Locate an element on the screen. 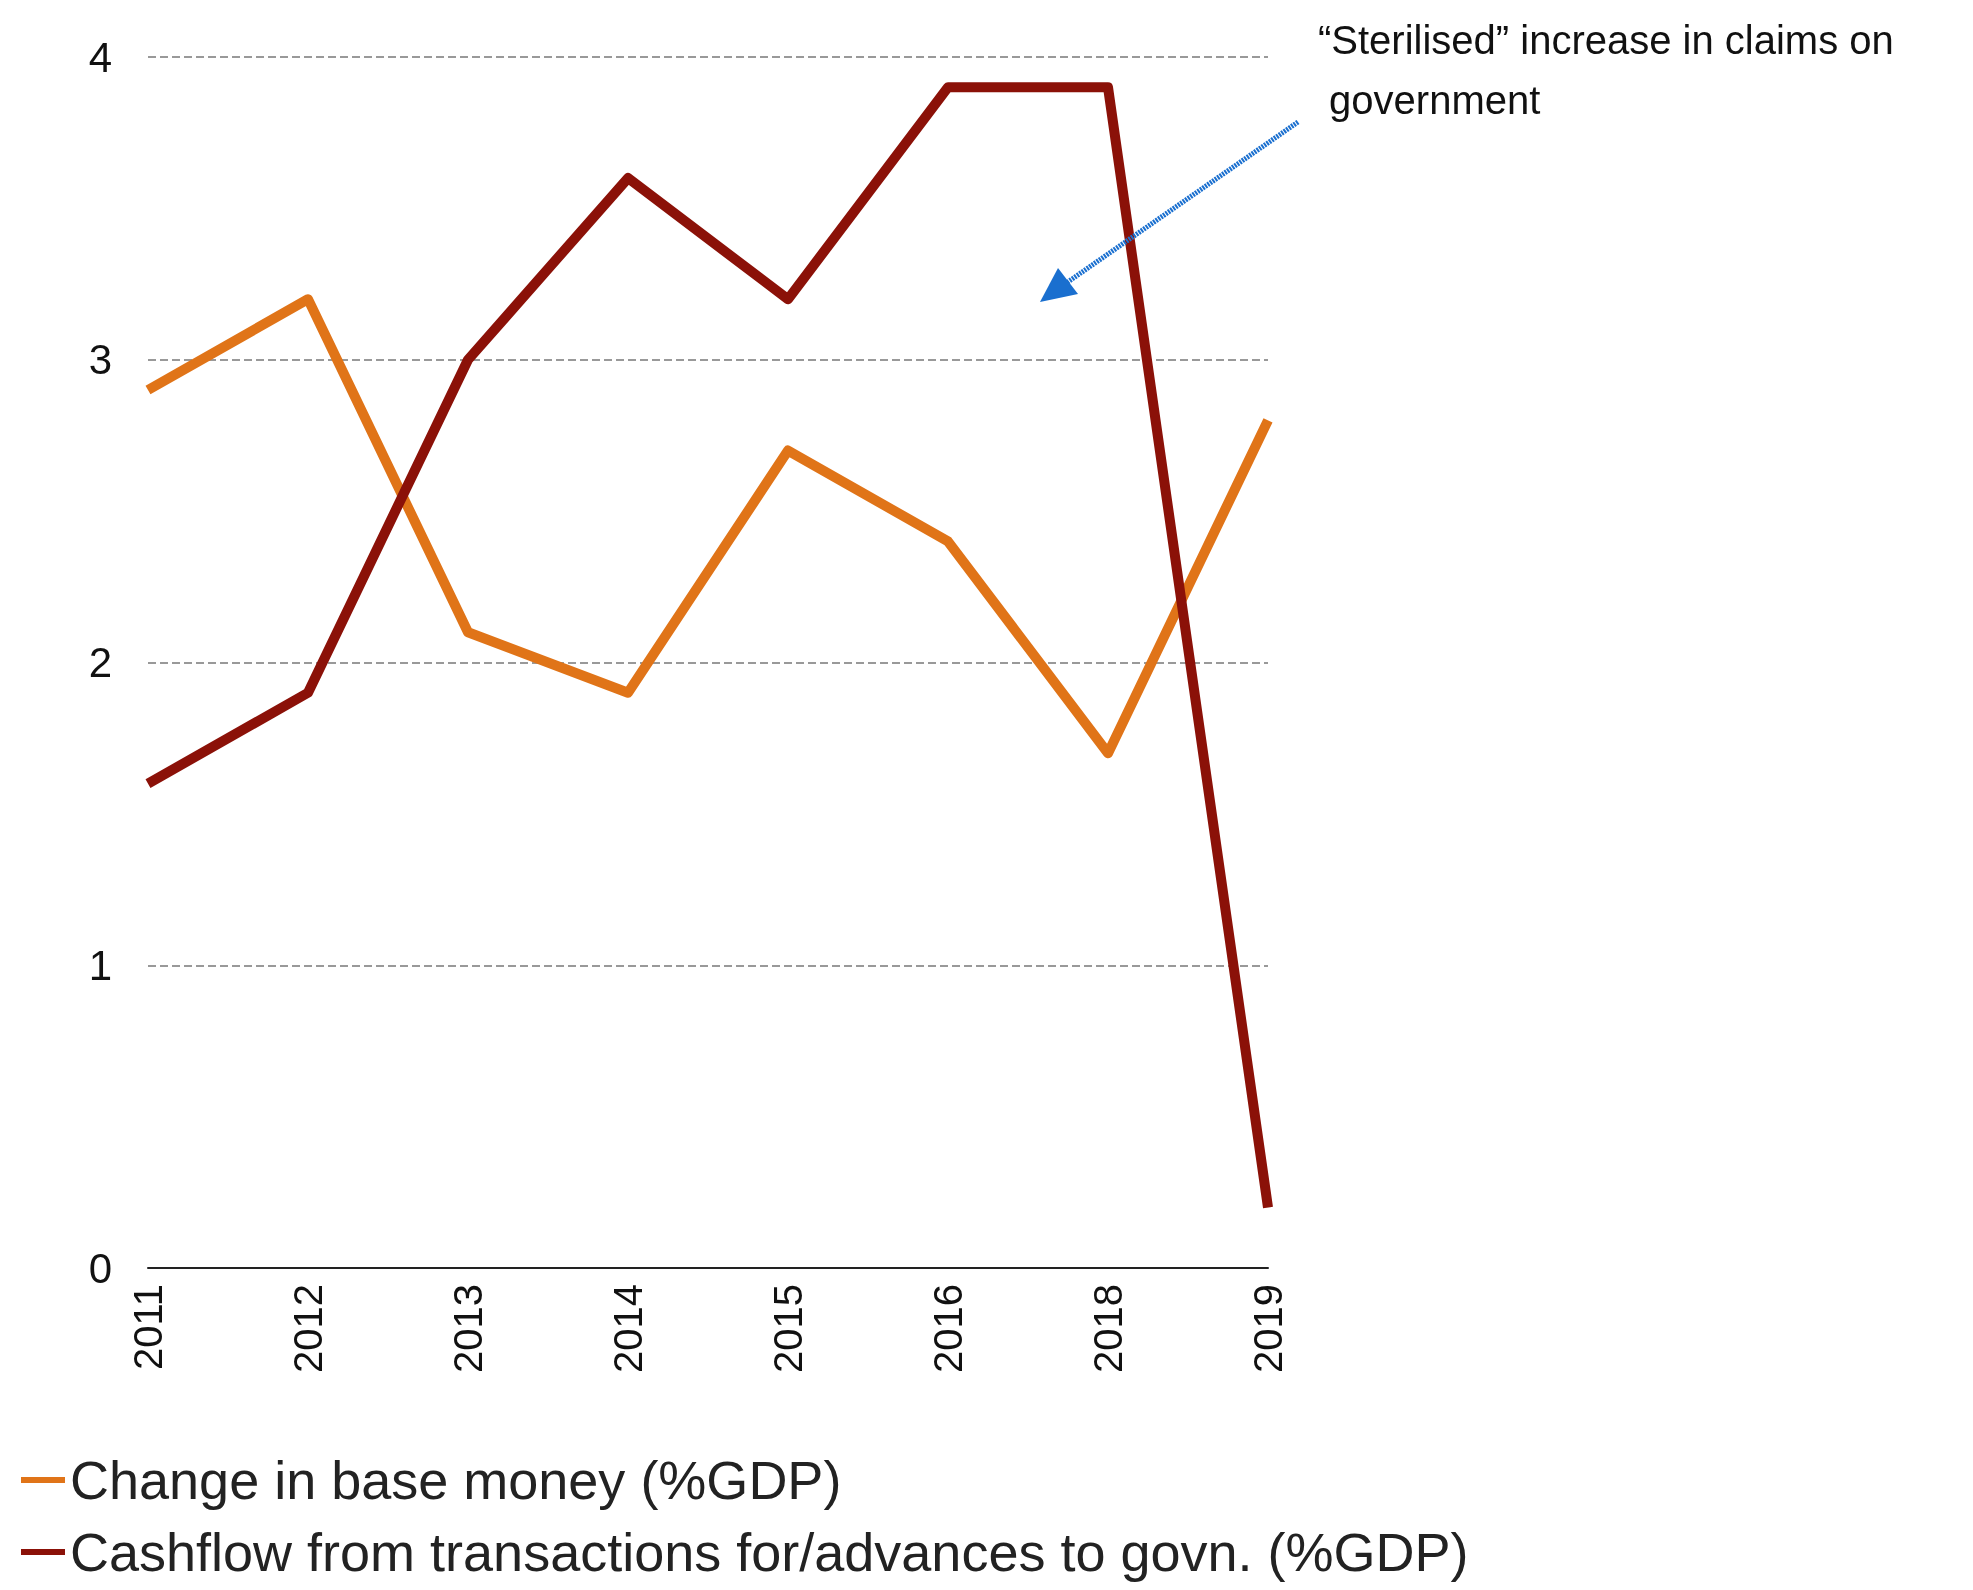  legend-label: Cashflow from transactions for/advances to govn. (%GDP) is located at coordinates (769, 1552).